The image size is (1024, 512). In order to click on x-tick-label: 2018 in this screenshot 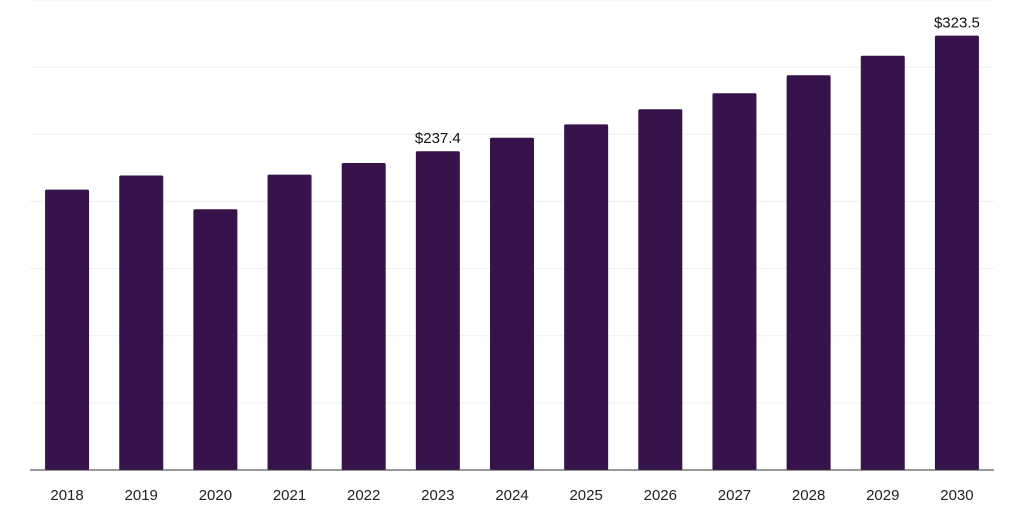, I will do `click(66, 495)`.